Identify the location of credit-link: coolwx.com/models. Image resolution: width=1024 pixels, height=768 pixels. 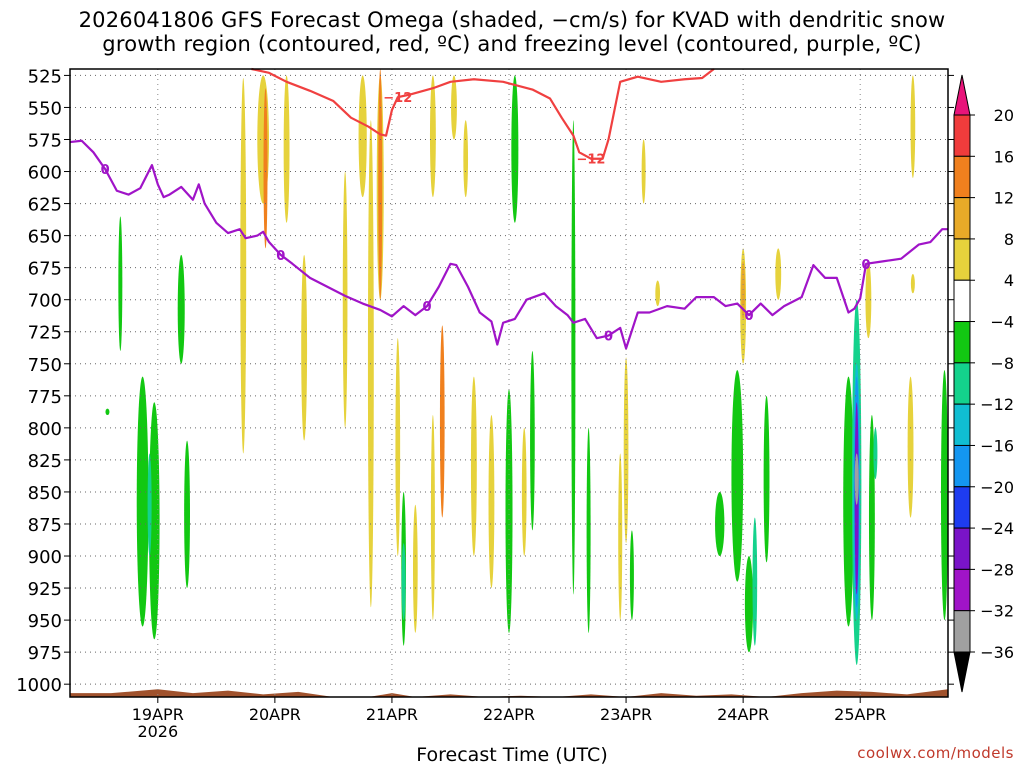
(935, 753).